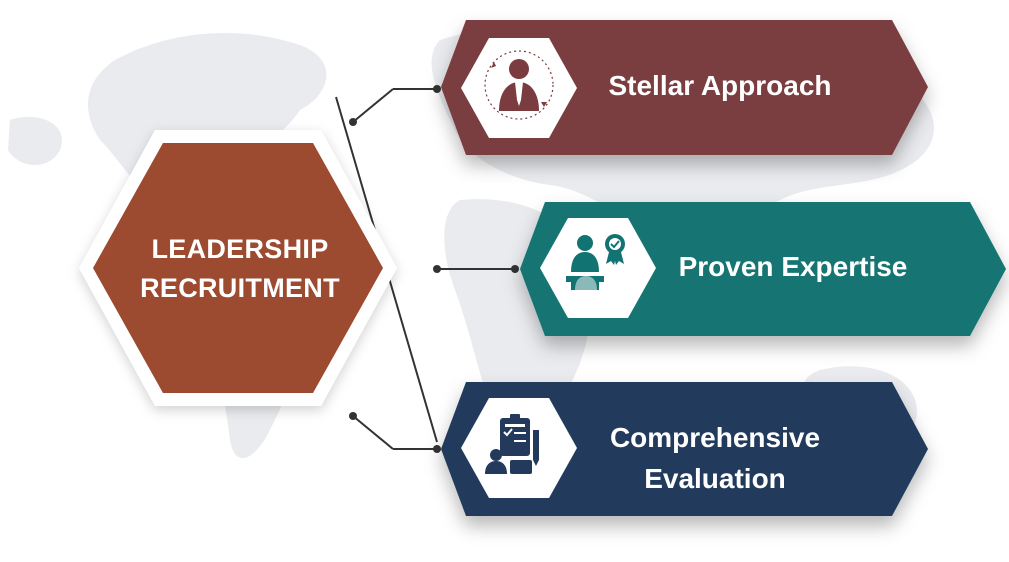 This screenshot has width=1009, height=562. What do you see at coordinates (519, 85) in the screenshot?
I see `businessman-icon` at bounding box center [519, 85].